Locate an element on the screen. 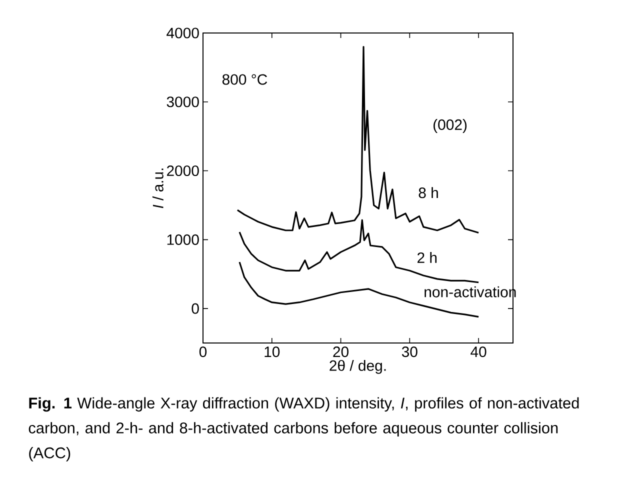  x-tick-label: 20 is located at coordinates (340, 352).